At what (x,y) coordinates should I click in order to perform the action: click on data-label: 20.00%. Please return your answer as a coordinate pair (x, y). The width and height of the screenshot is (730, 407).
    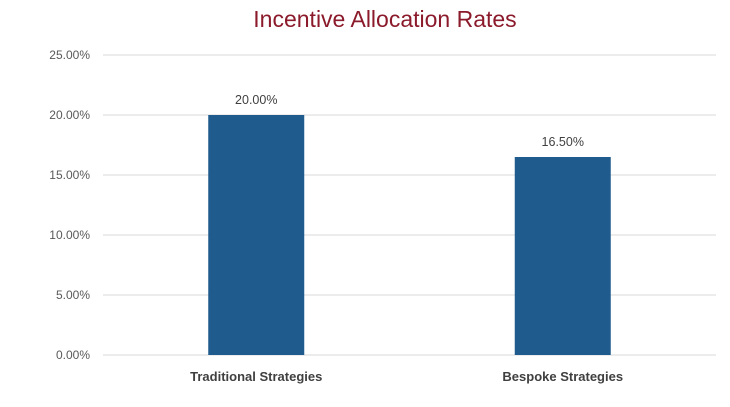
    Looking at the image, I should click on (256, 100).